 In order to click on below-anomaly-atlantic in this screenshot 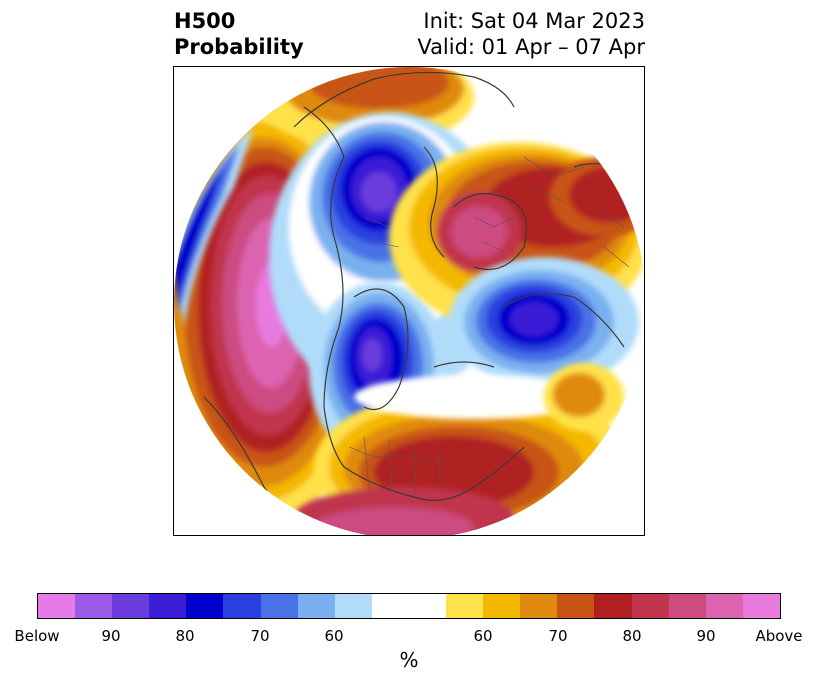, I will do `click(544, 322)`.